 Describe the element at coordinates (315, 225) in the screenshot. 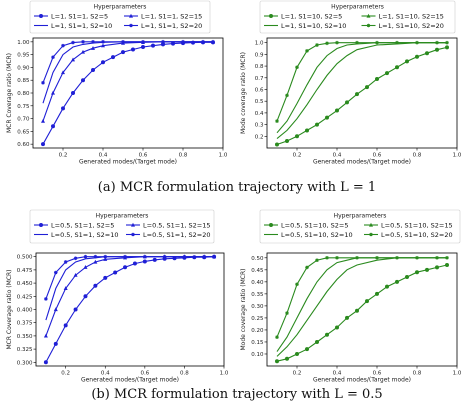

I see `legend-label: L=0.5, S1=10, S2=5` at that location.